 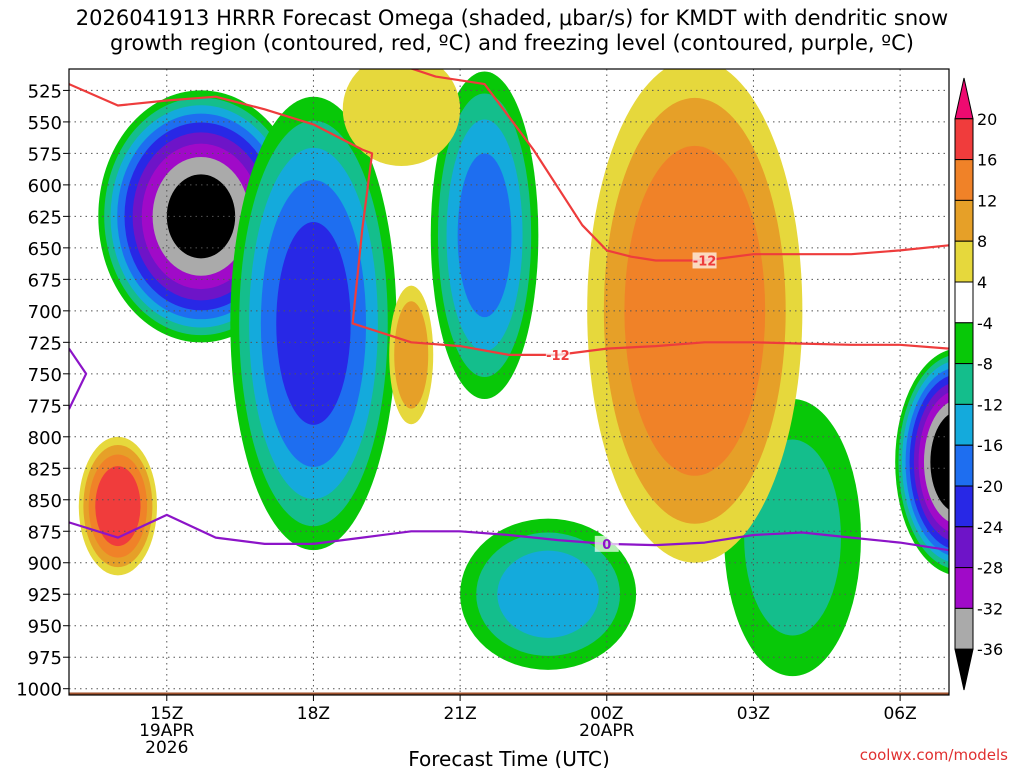 What do you see at coordinates (459, 714) in the screenshot?
I see `x-tick-label-21Z: 21Z` at bounding box center [459, 714].